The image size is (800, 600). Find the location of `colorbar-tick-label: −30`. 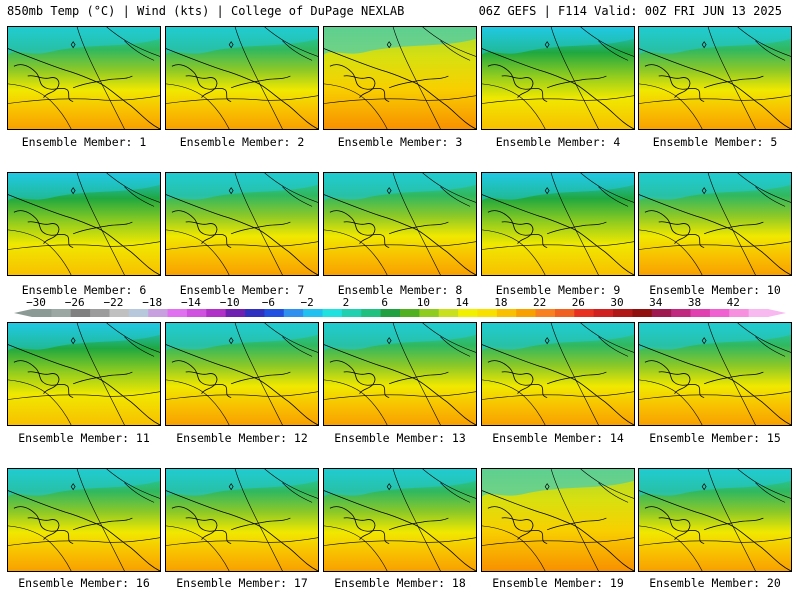

colorbar-tick-label: −30 is located at coordinates (36, 302).